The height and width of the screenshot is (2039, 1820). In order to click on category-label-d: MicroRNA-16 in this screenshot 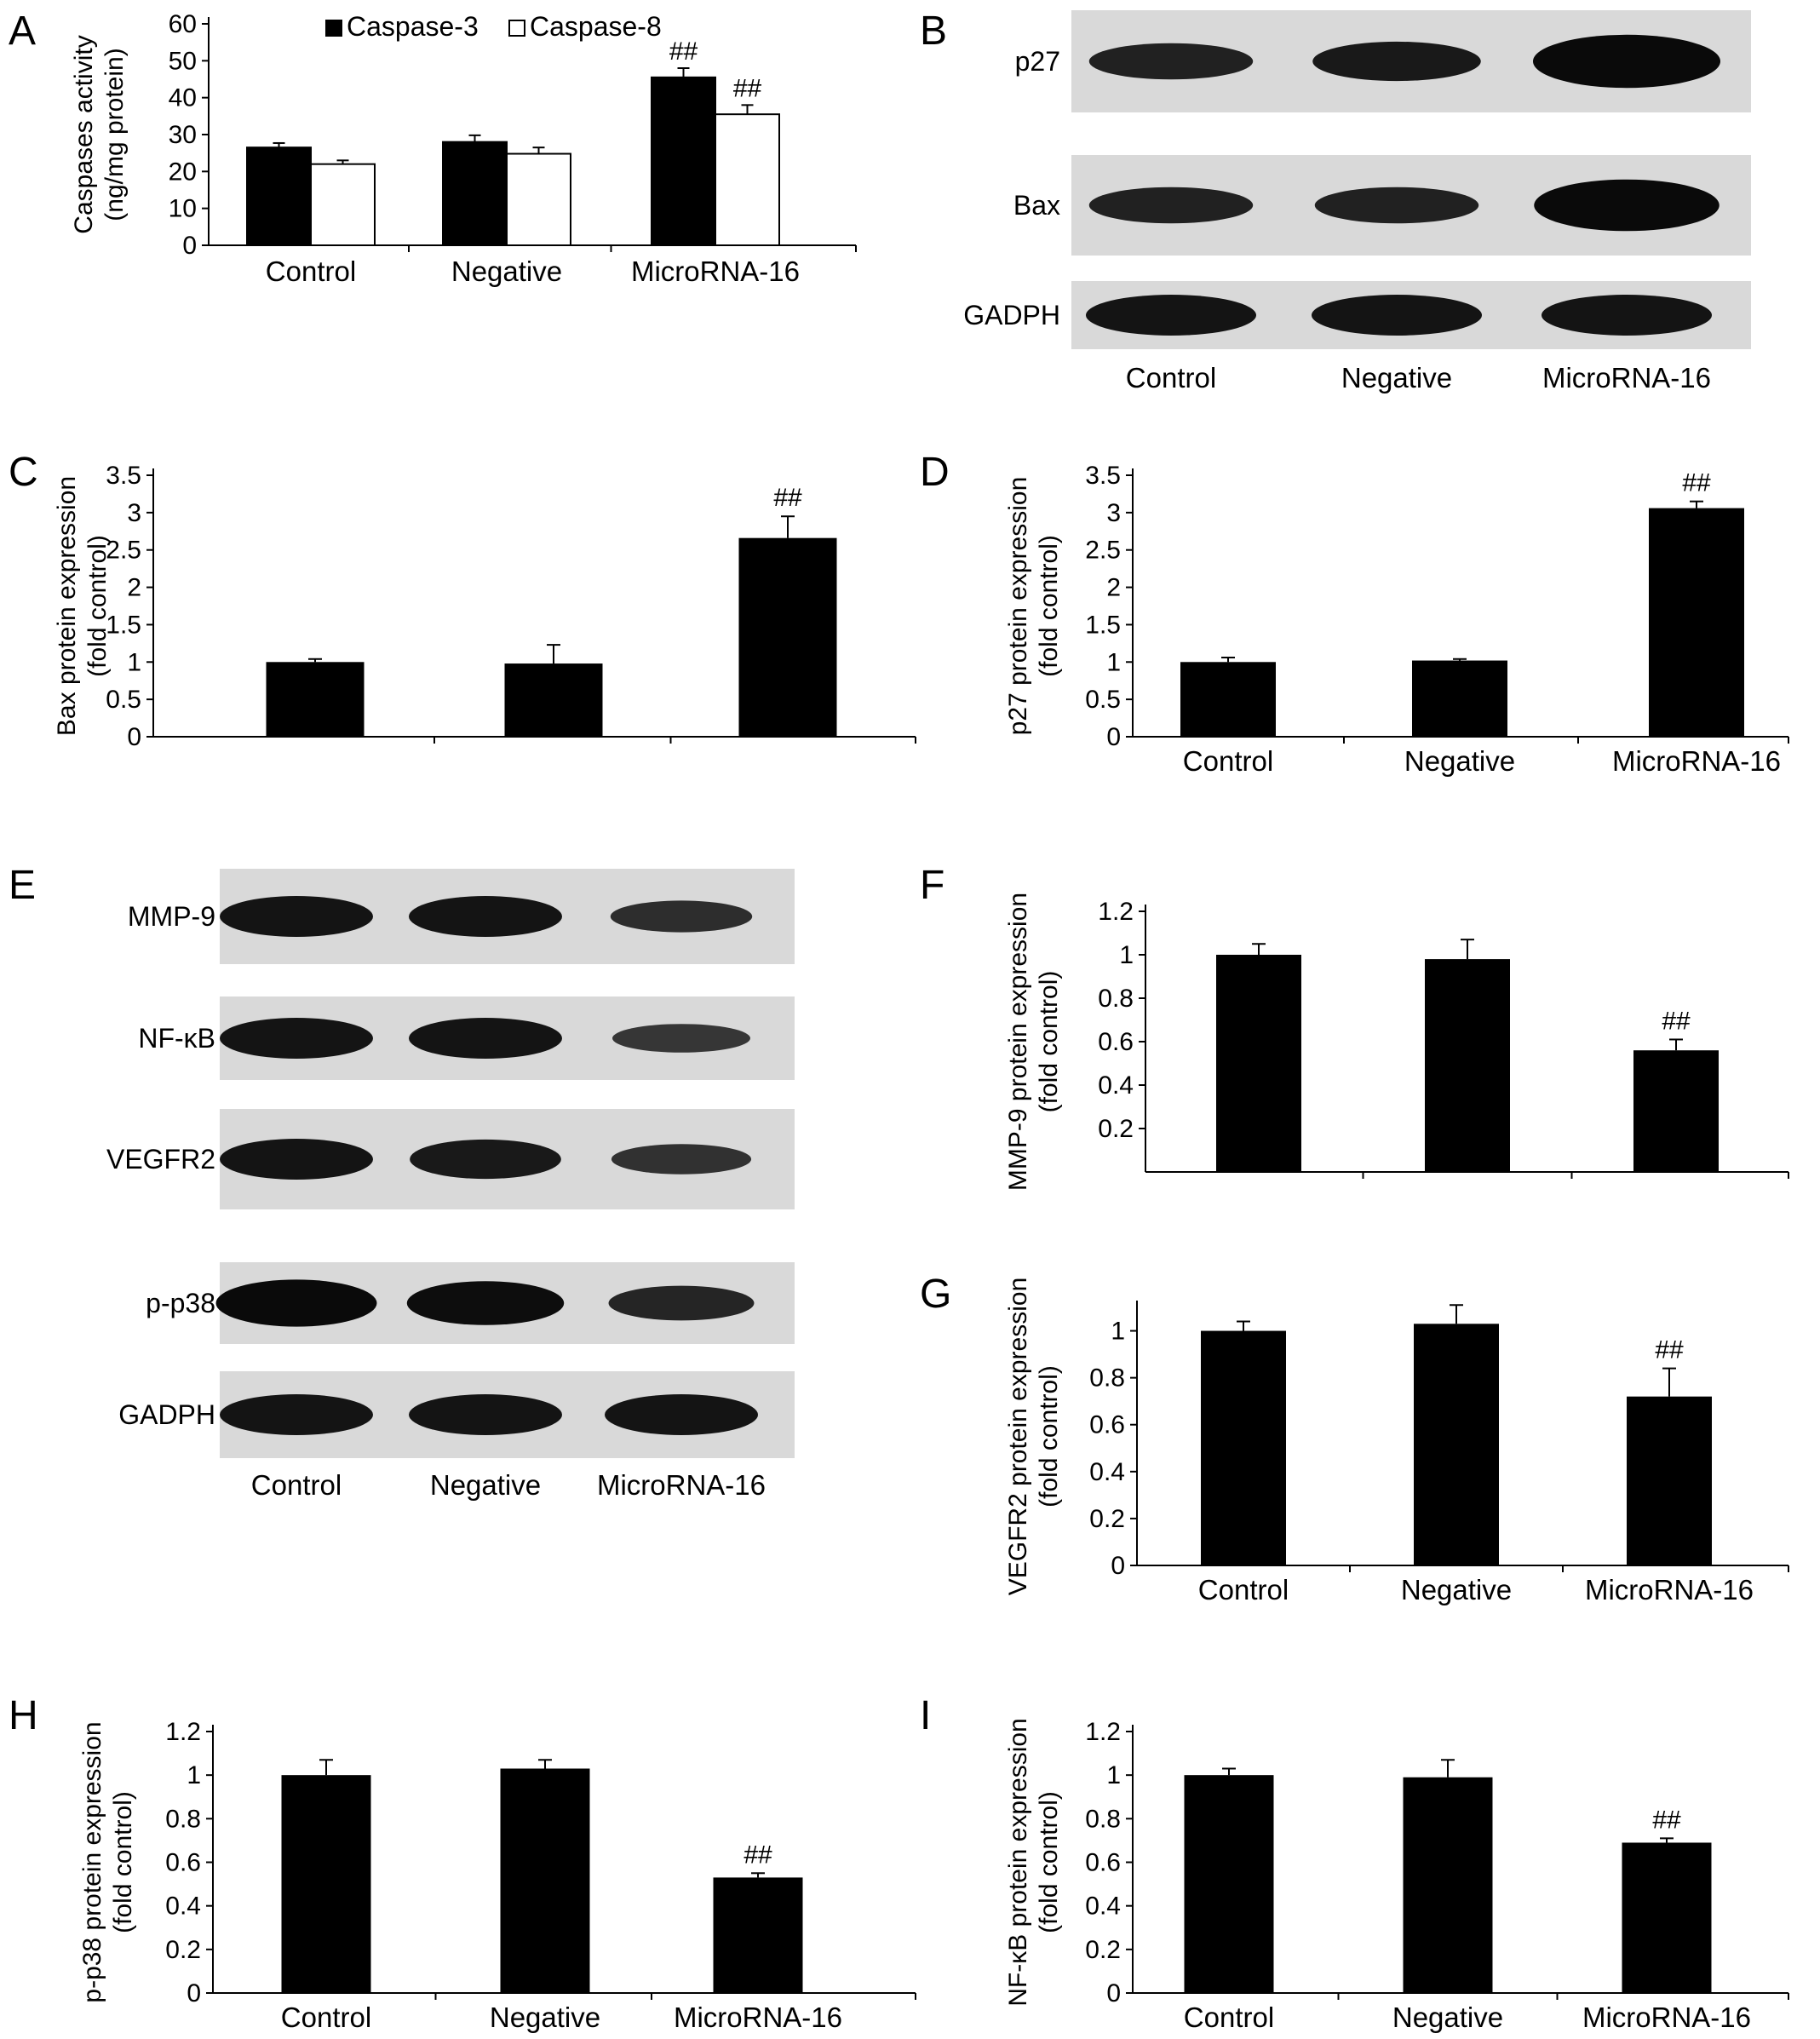, I will do `click(1697, 761)`.